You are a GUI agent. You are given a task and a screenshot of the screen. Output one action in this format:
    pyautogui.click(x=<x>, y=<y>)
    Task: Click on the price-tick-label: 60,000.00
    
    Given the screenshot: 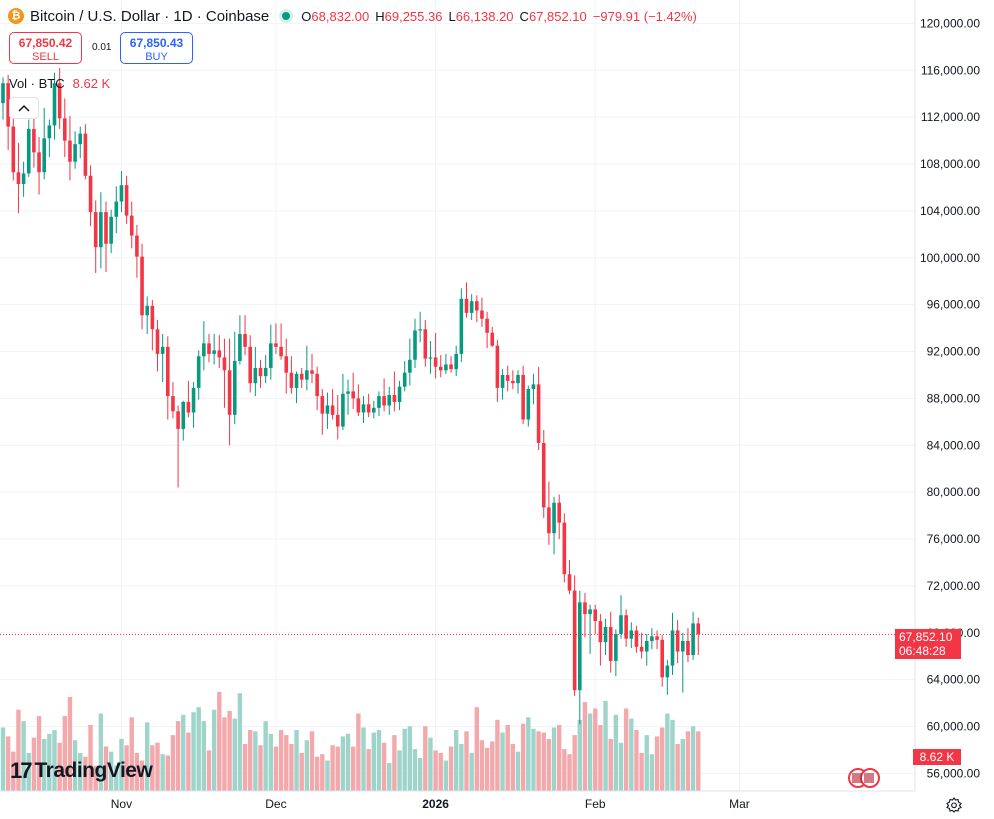 What is the action you would take?
    pyautogui.click(x=954, y=727)
    